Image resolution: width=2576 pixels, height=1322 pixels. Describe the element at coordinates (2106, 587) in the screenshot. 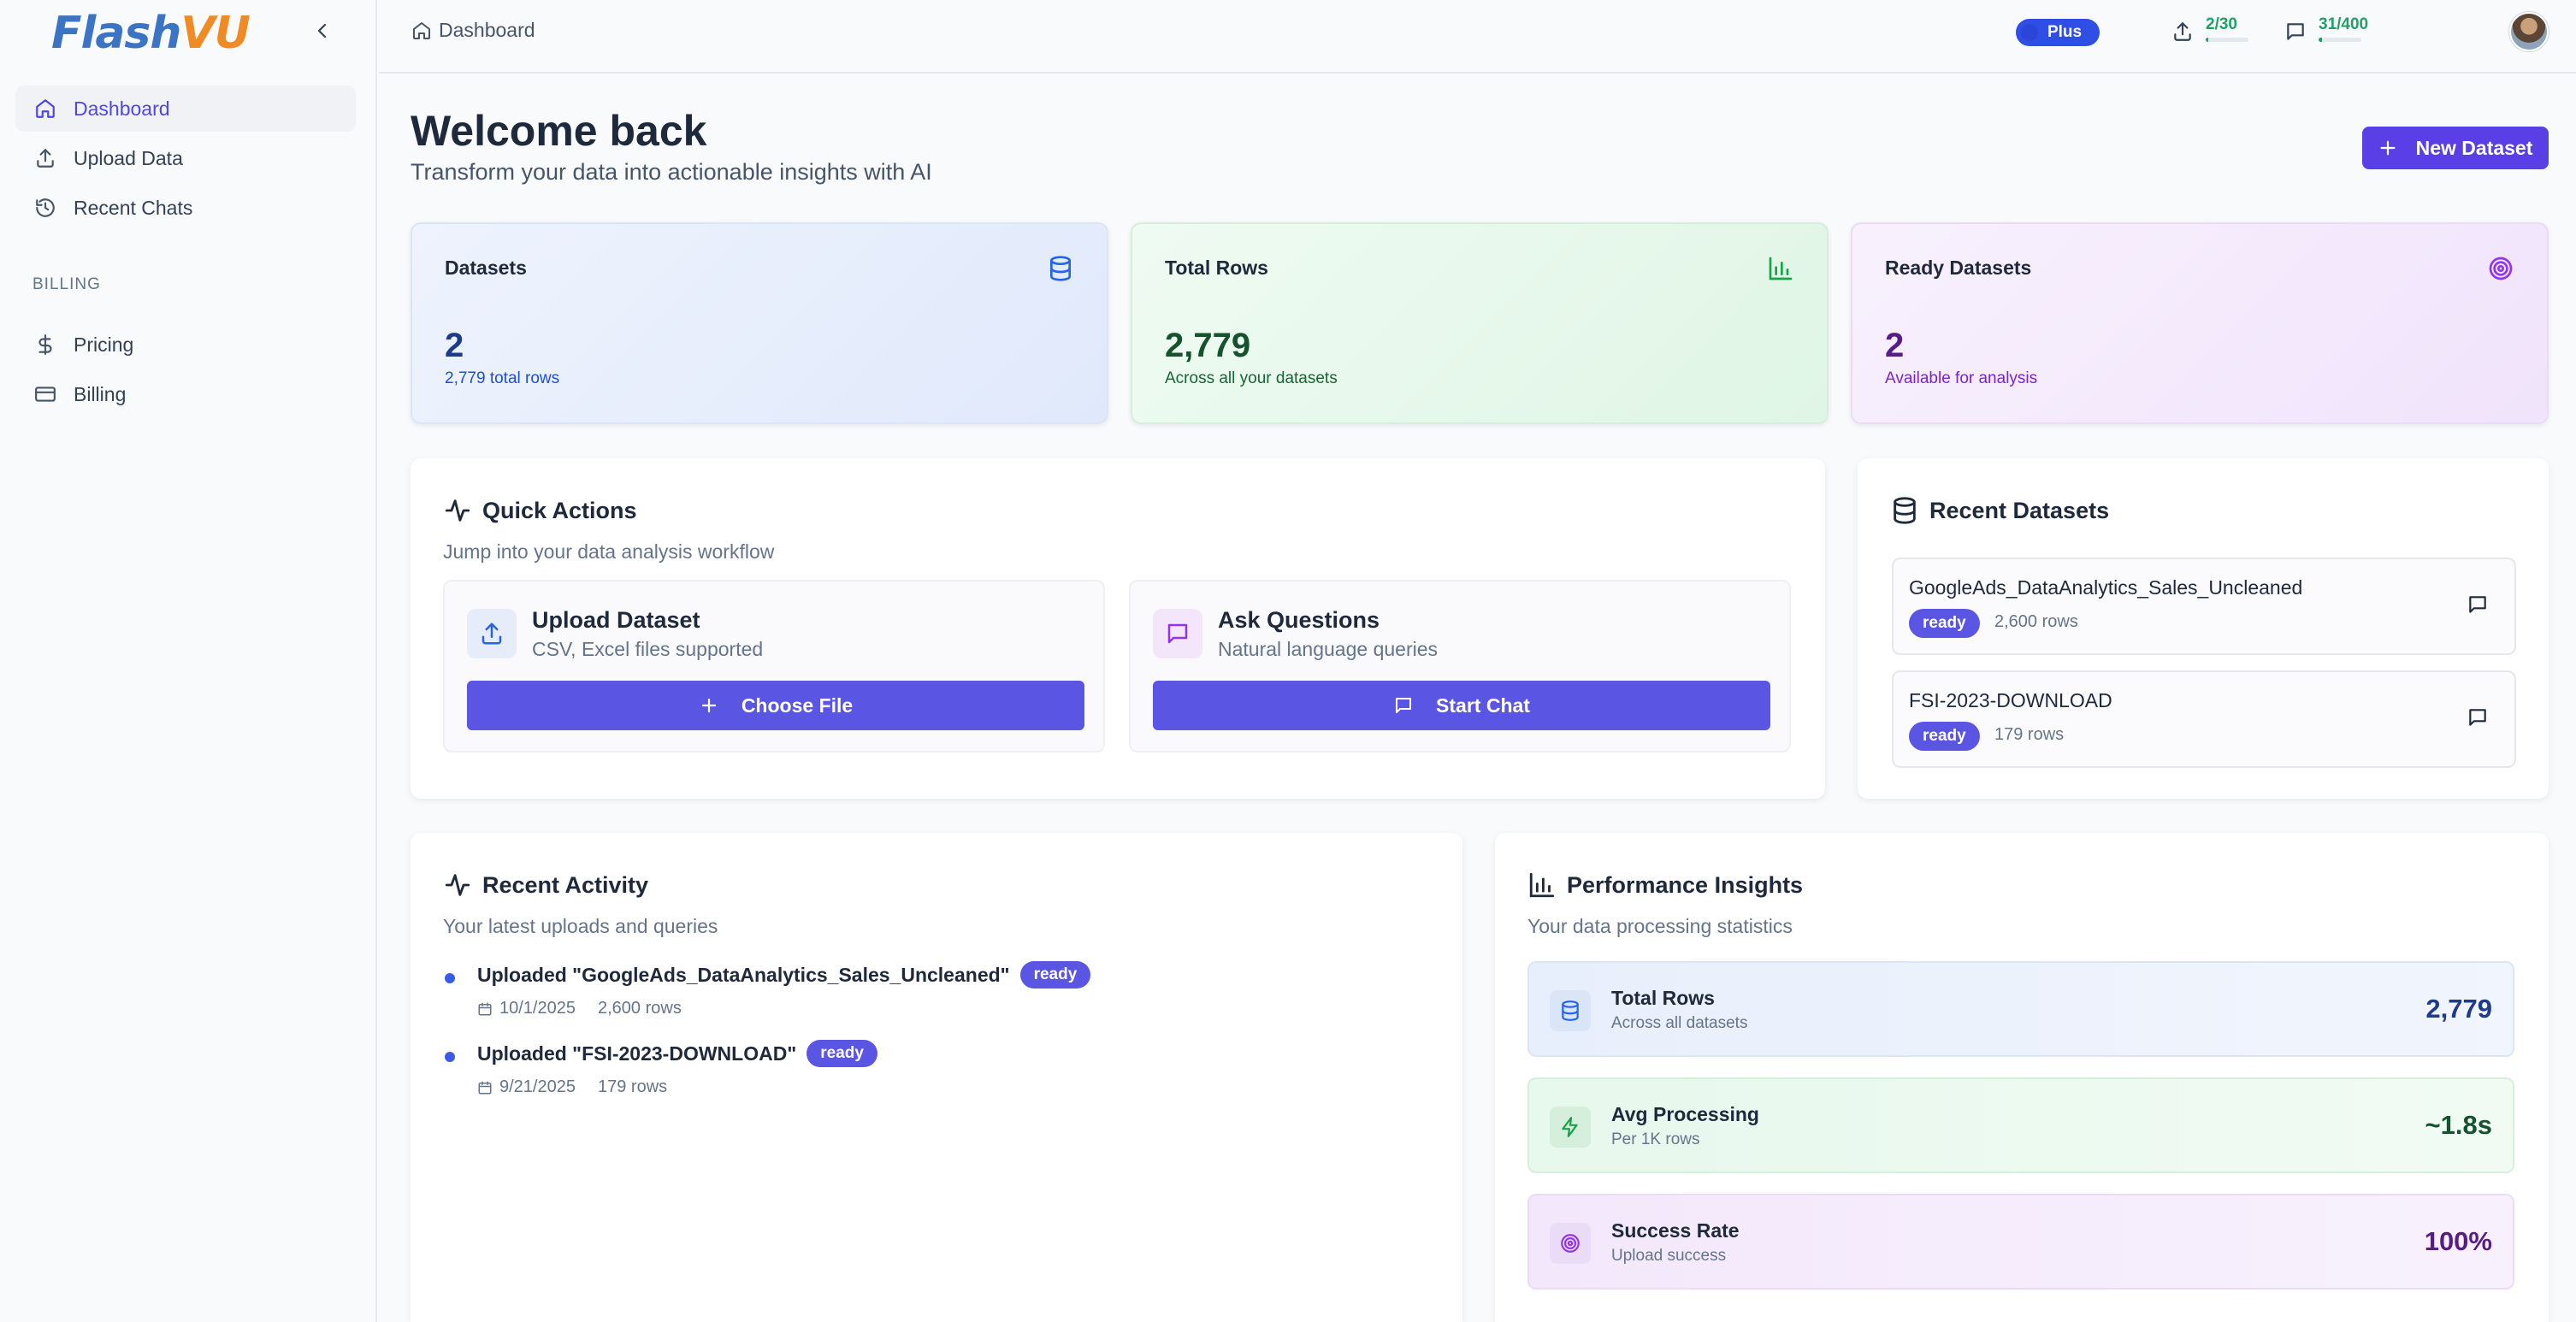

I see `dataset-name: GoogleAds_DataAnalytics_Sales_Uncleaned` at that location.